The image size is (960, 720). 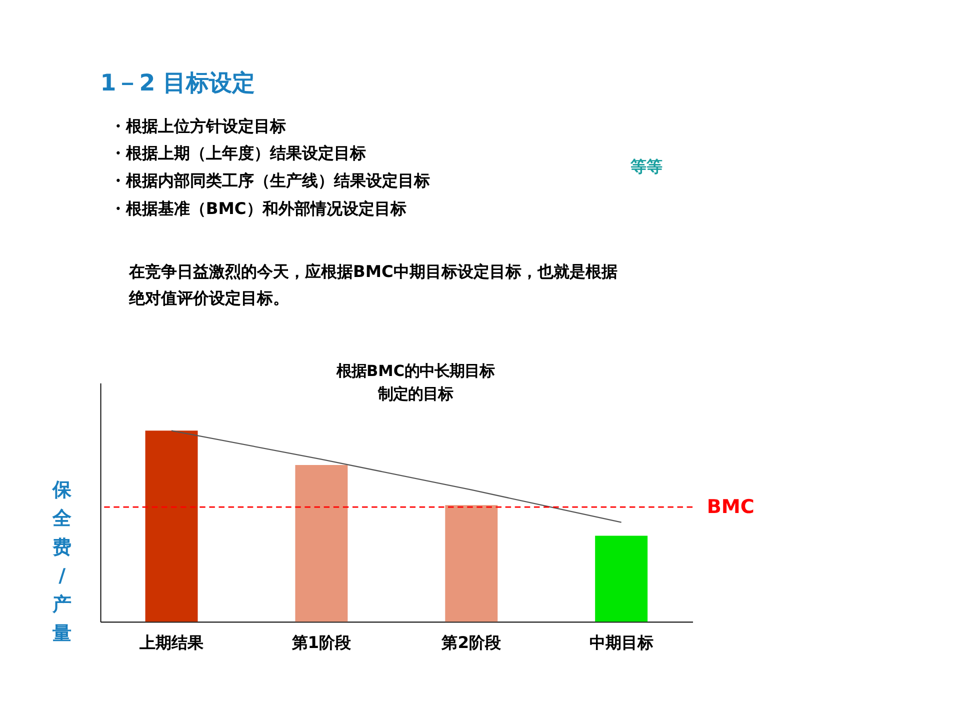 What do you see at coordinates (471, 642) in the screenshot?
I see `x-tick-label: 第2阶段` at bounding box center [471, 642].